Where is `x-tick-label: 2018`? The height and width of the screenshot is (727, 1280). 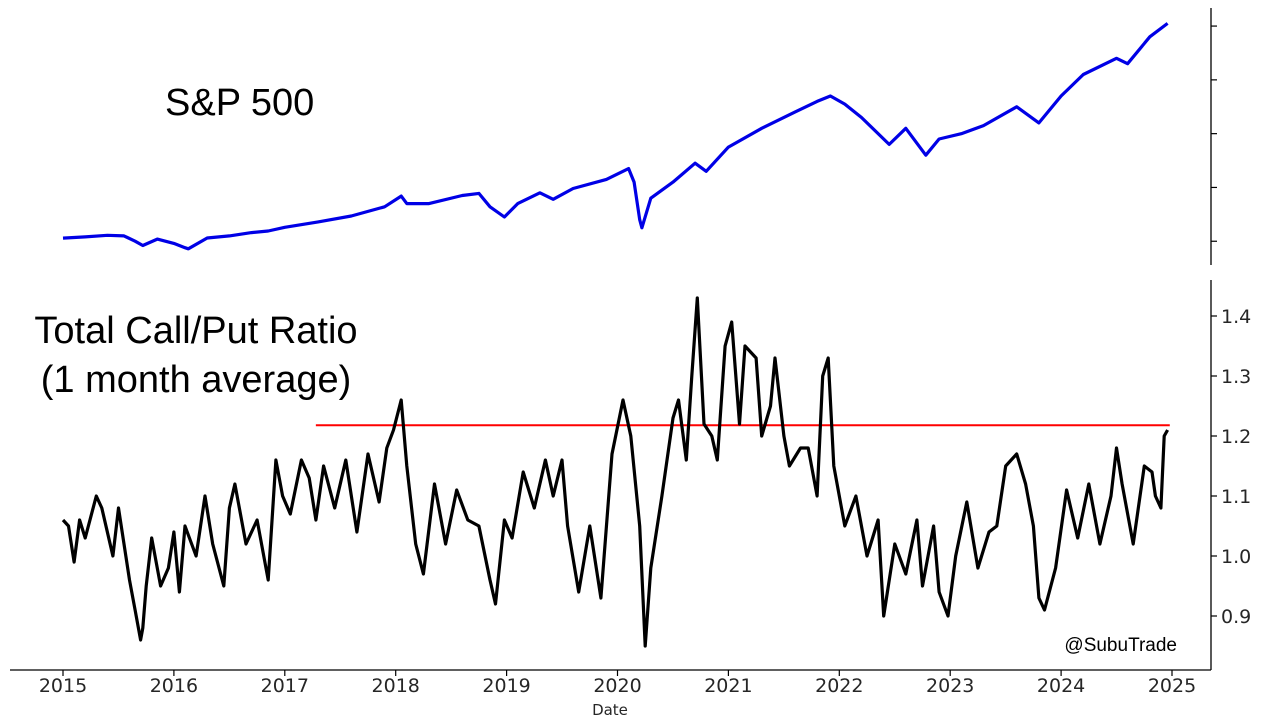 x-tick-label: 2018 is located at coordinates (396, 686).